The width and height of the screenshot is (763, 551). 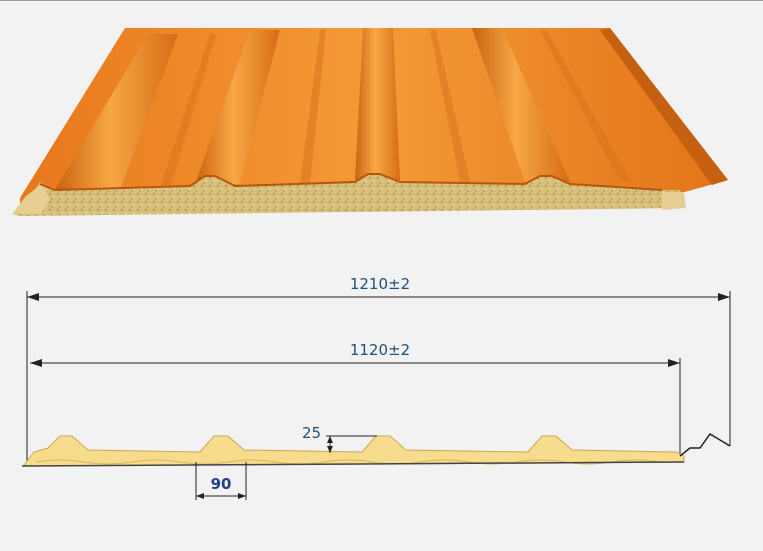 I want to click on profile-bottom-edge, so click(x=353, y=464).